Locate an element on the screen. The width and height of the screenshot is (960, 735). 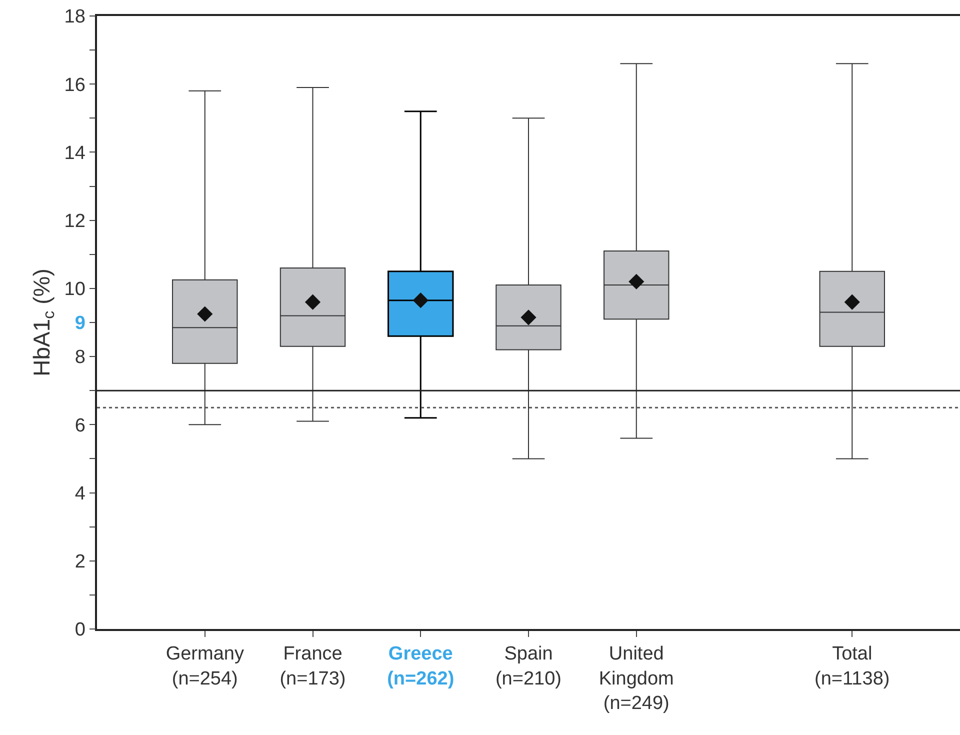
x-tick-label: Germany (n=254) is located at coordinates (205, 667).